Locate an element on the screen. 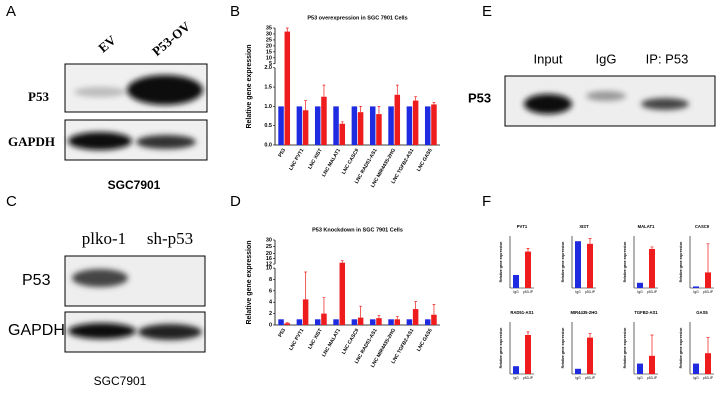 This screenshot has height=403, width=719. chart-title: PVT1 is located at coordinates (522, 226).